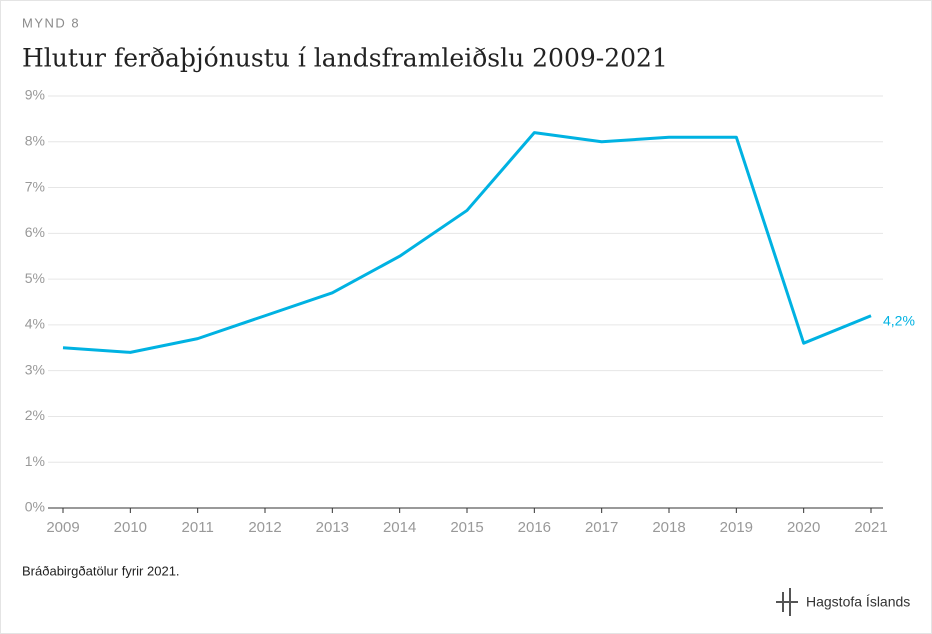 The image size is (932, 634). I want to click on y-tick-label: 4%, so click(35, 324).